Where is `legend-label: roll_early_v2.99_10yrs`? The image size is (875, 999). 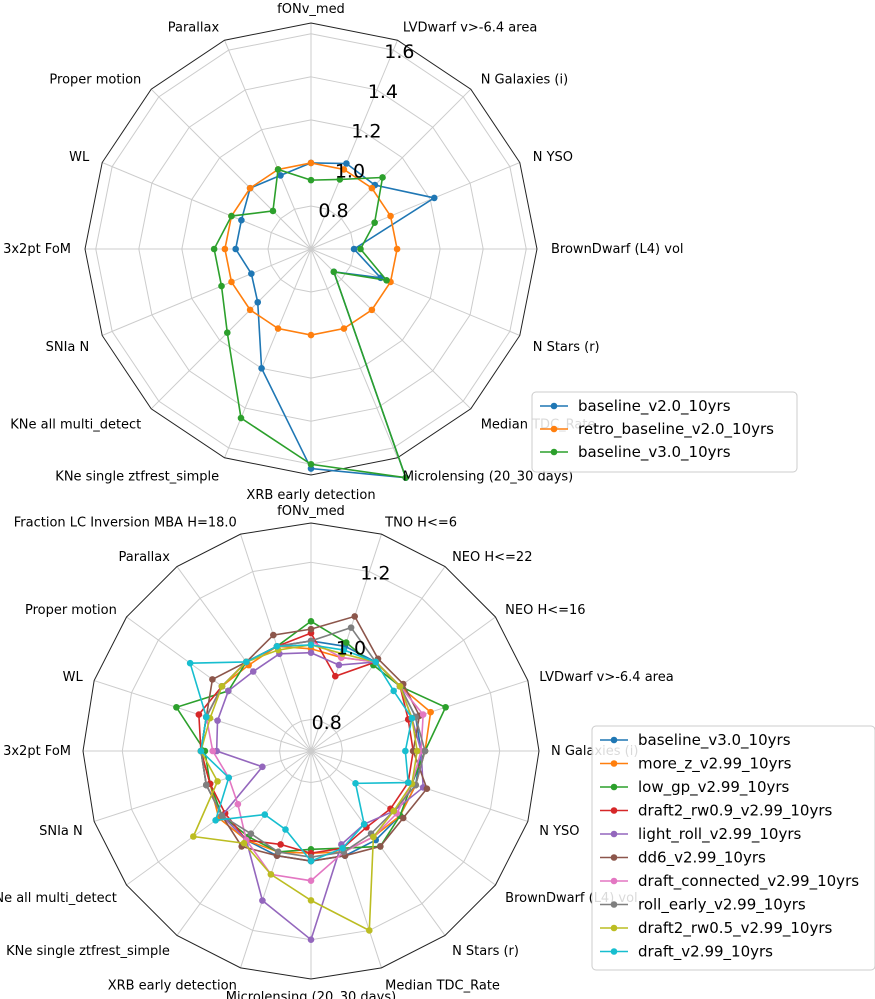 legend-label: roll_early_v2.99_10yrs is located at coordinates (722, 905).